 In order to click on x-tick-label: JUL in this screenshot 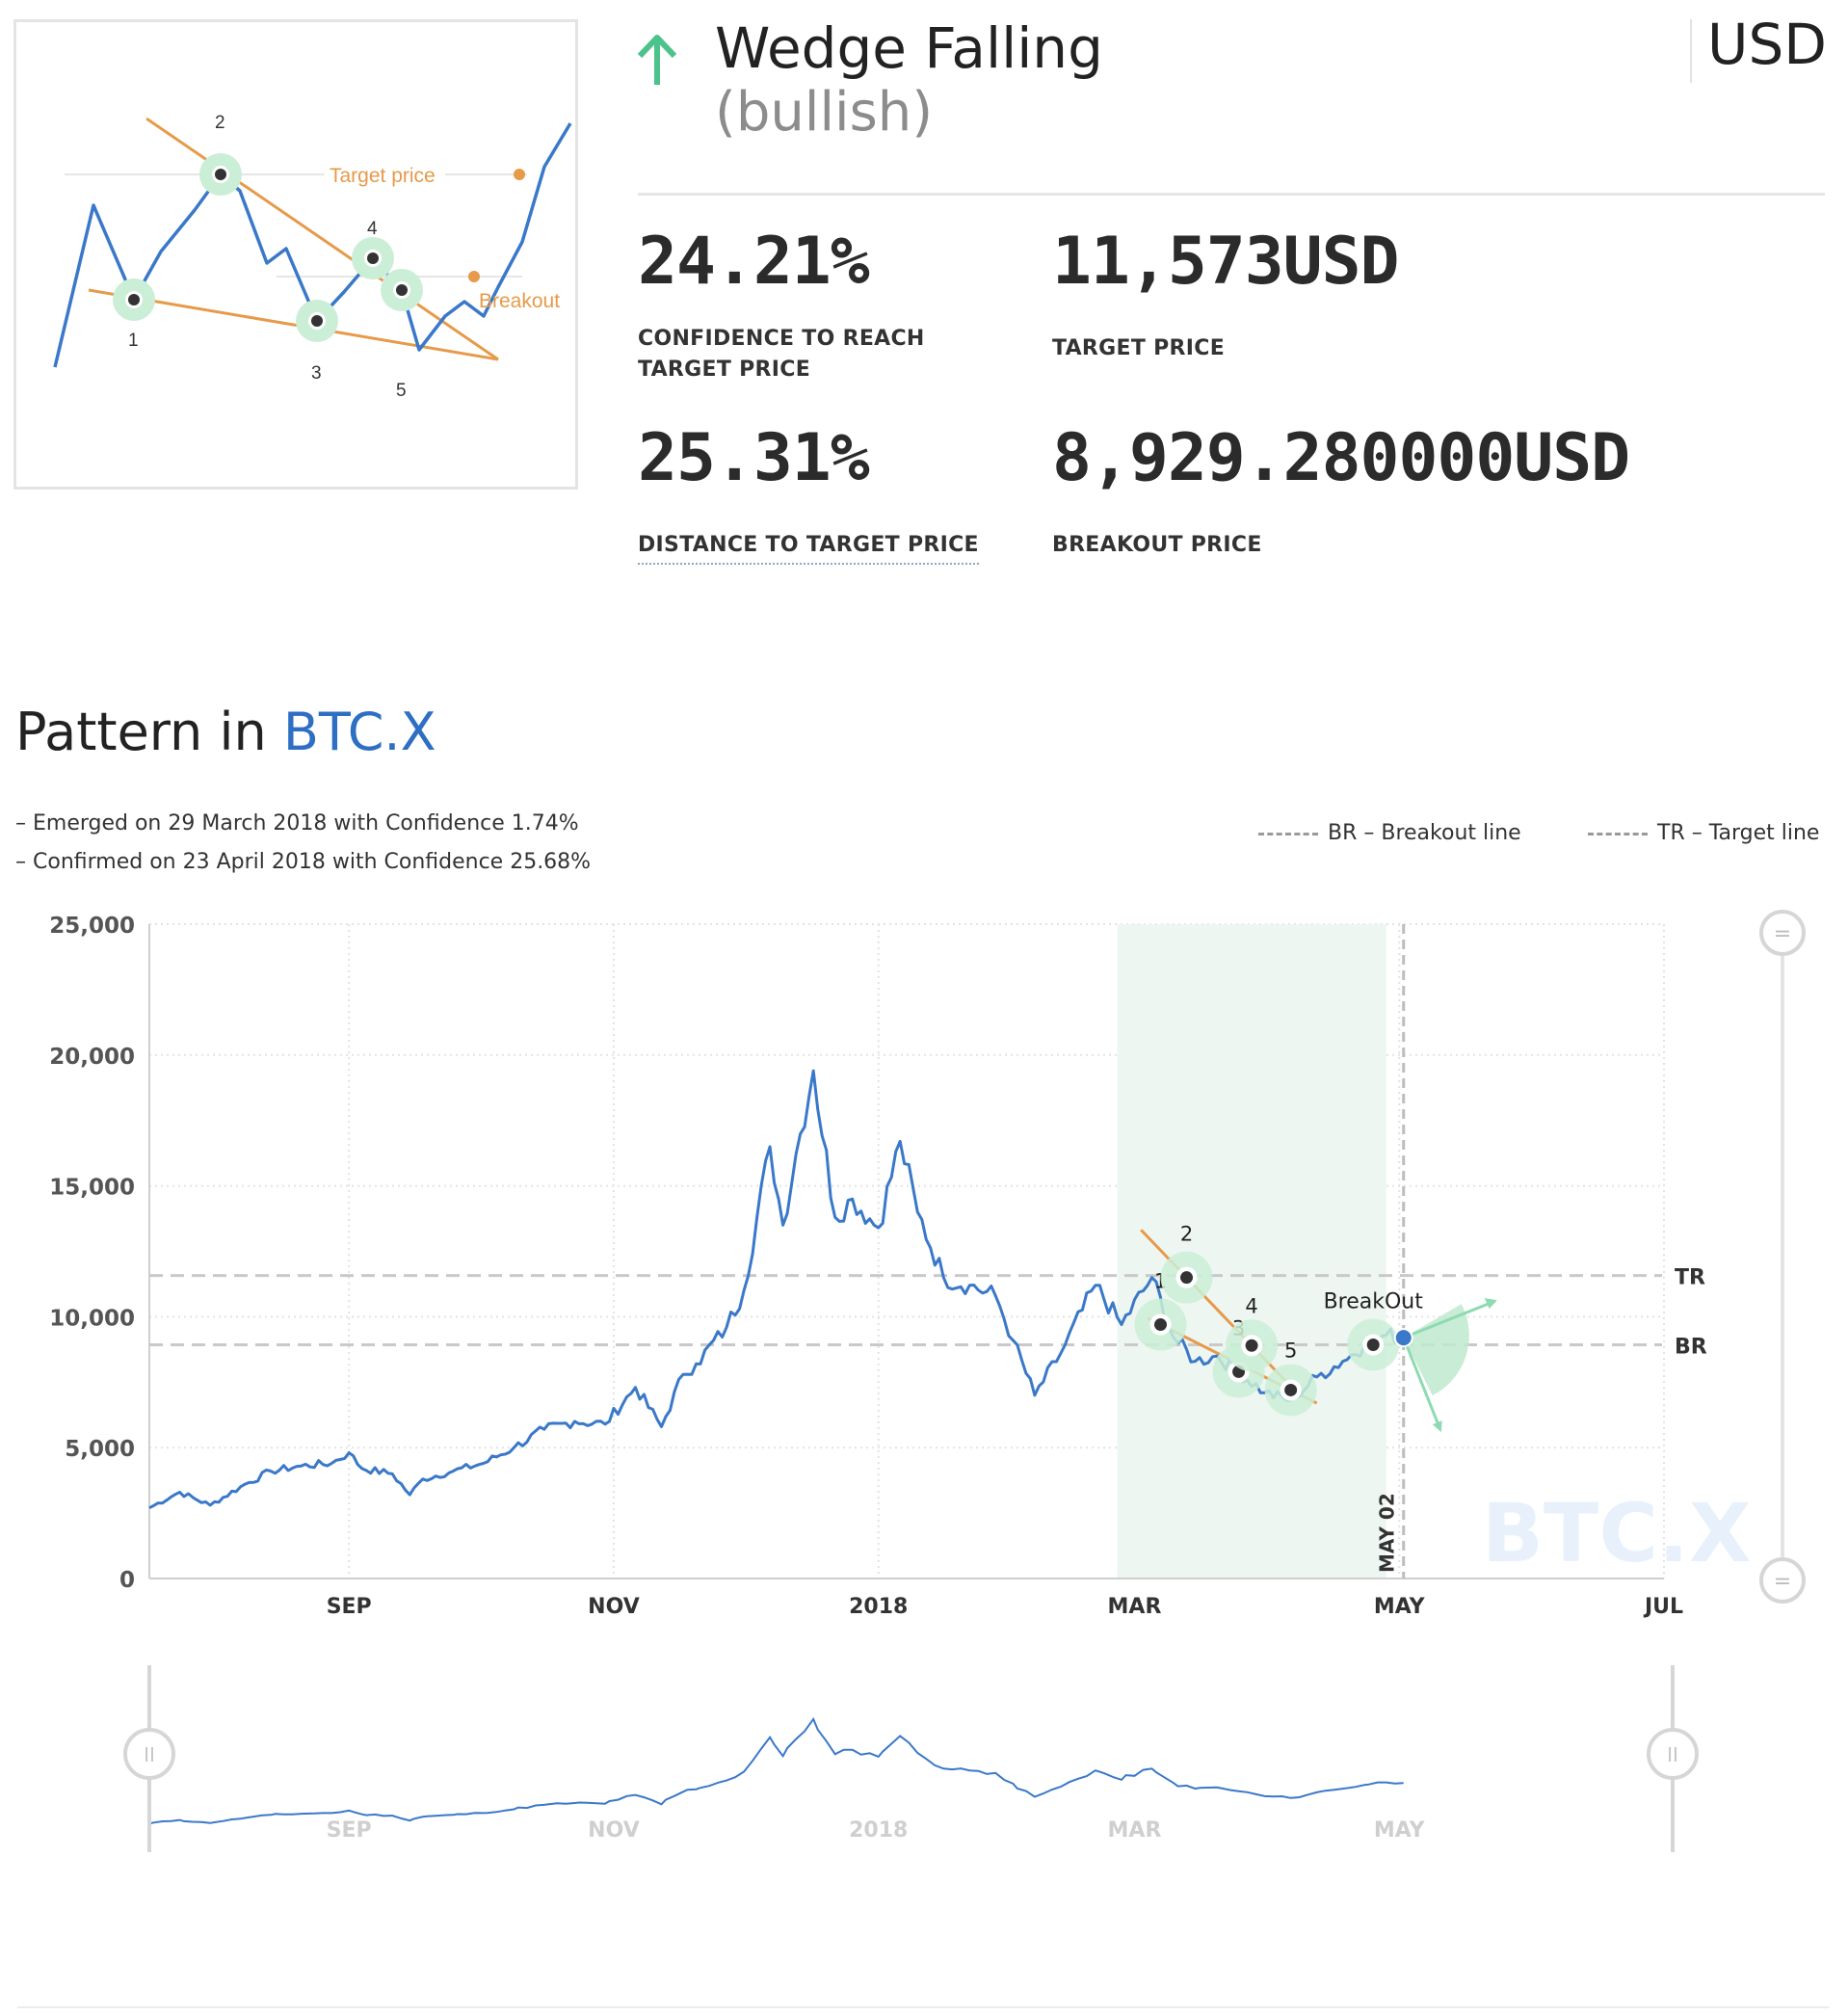, I will do `click(1663, 1607)`.